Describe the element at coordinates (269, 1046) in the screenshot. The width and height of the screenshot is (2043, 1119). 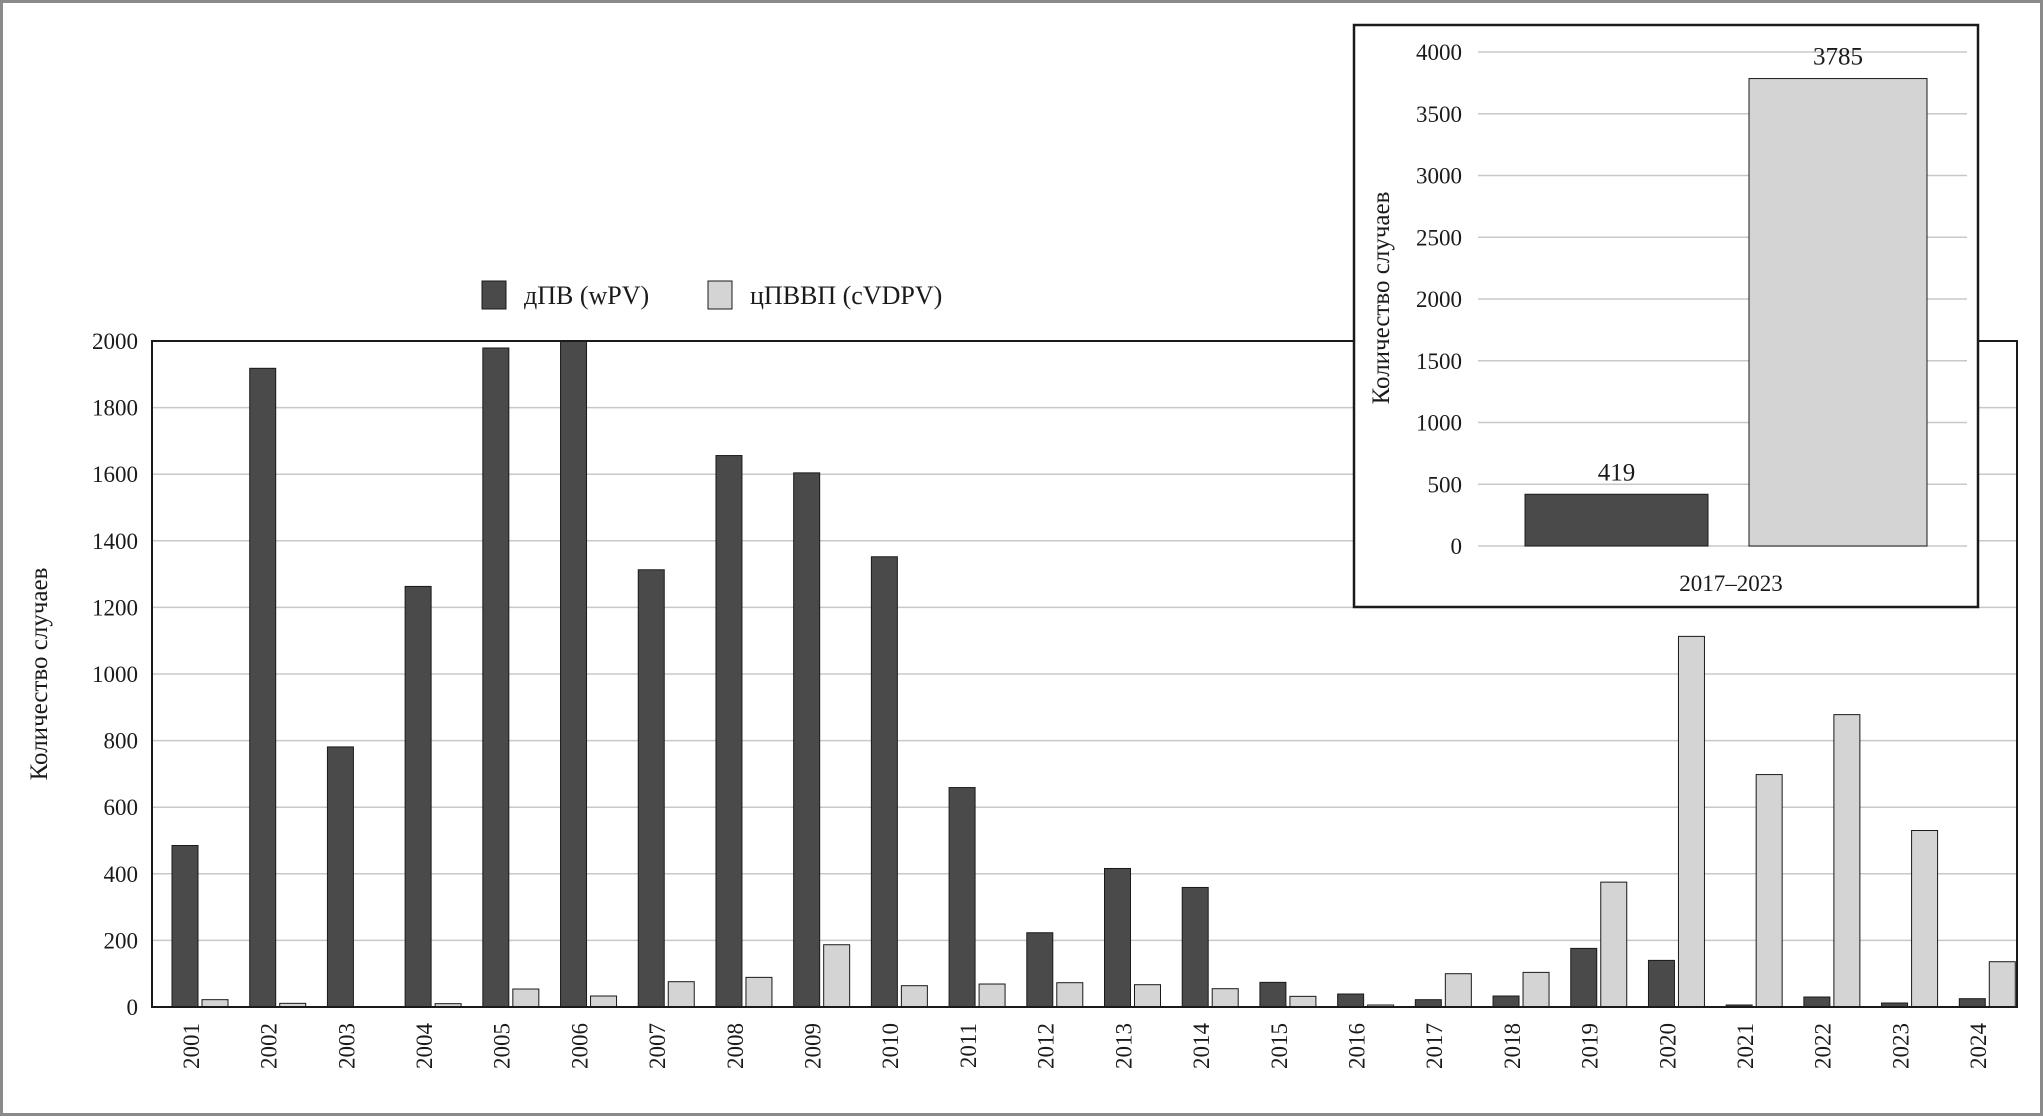
I see `main-x-tick-label: 2002` at that location.